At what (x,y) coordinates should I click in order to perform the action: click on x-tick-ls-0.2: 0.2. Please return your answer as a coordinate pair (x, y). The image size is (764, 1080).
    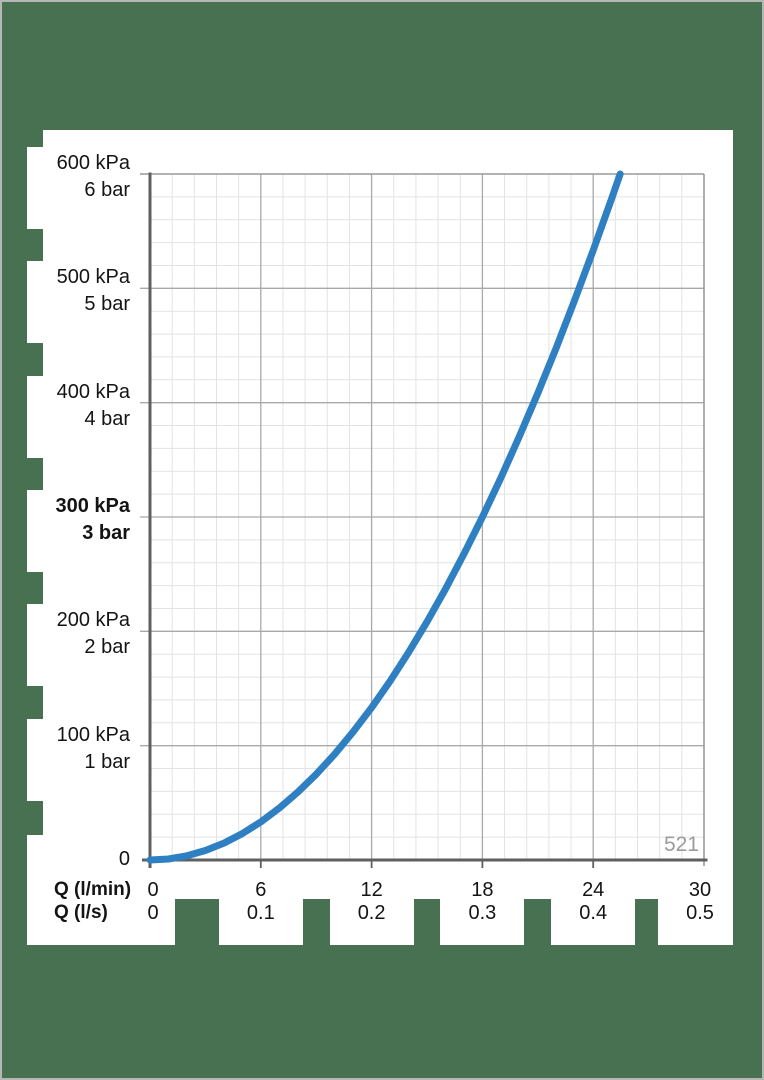
    Looking at the image, I should click on (371, 913).